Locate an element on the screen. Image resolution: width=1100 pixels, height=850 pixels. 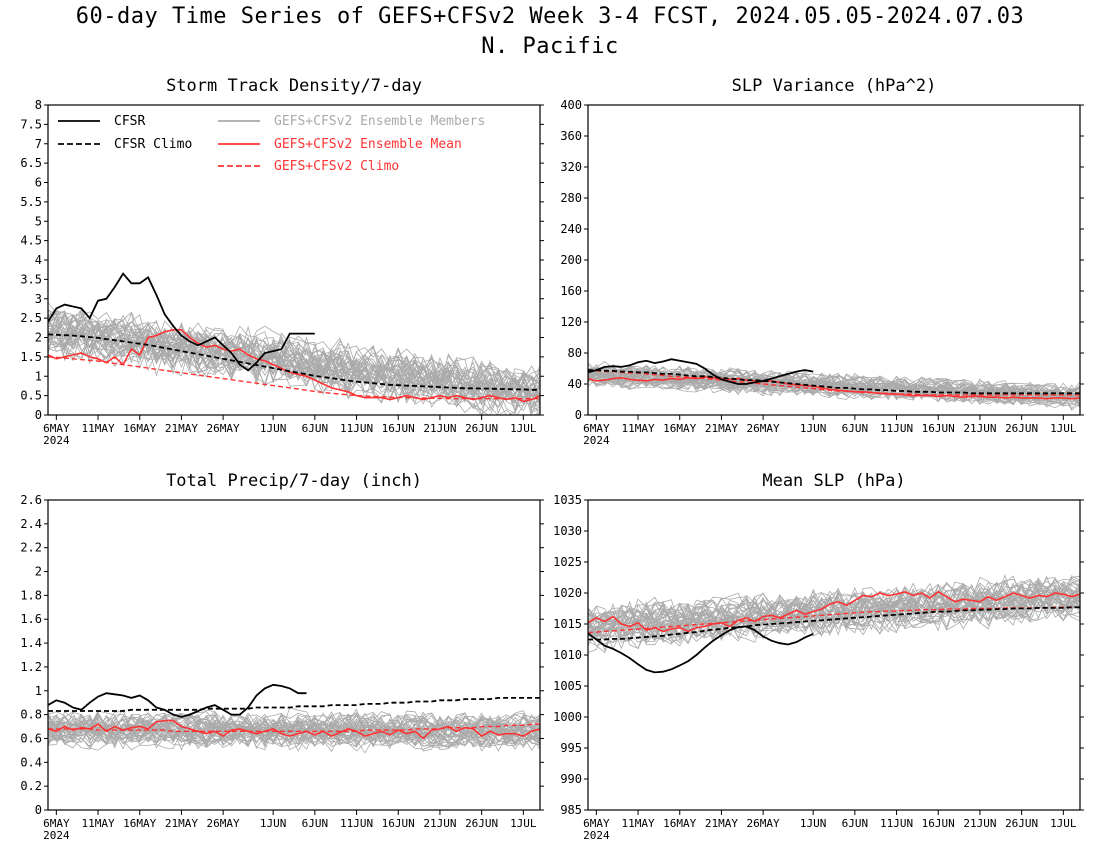
y-tick-label: 0.5 is located at coordinates (31, 396).